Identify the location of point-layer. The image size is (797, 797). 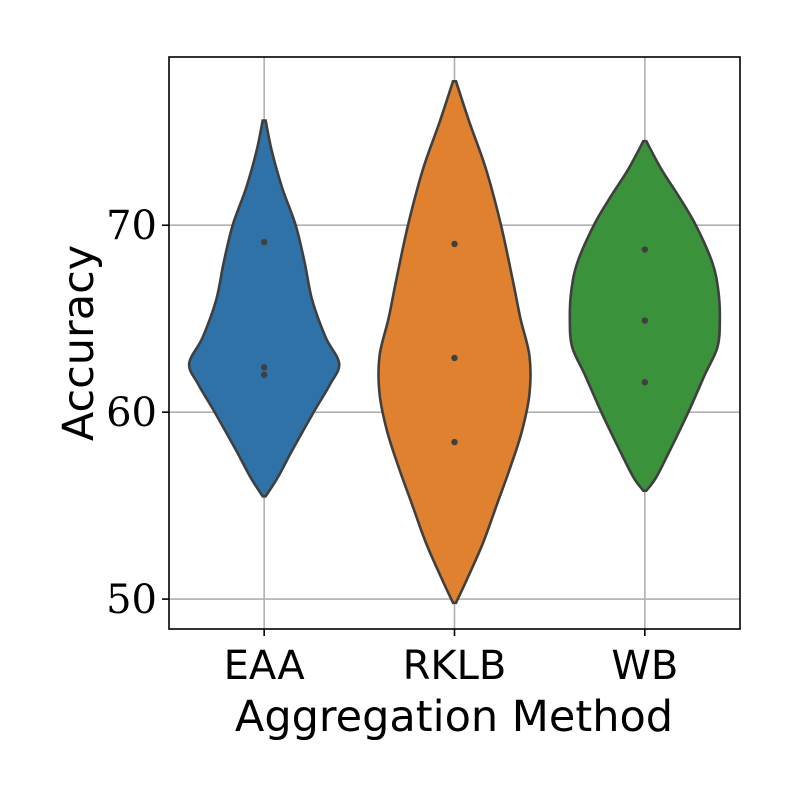
(454, 342).